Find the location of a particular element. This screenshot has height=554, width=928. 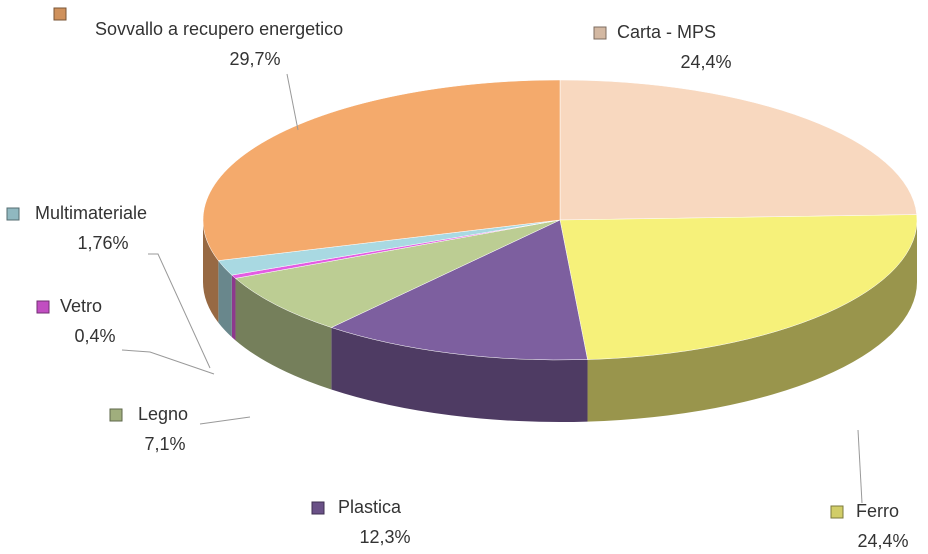

value-label: 12,3% is located at coordinates (384, 537).